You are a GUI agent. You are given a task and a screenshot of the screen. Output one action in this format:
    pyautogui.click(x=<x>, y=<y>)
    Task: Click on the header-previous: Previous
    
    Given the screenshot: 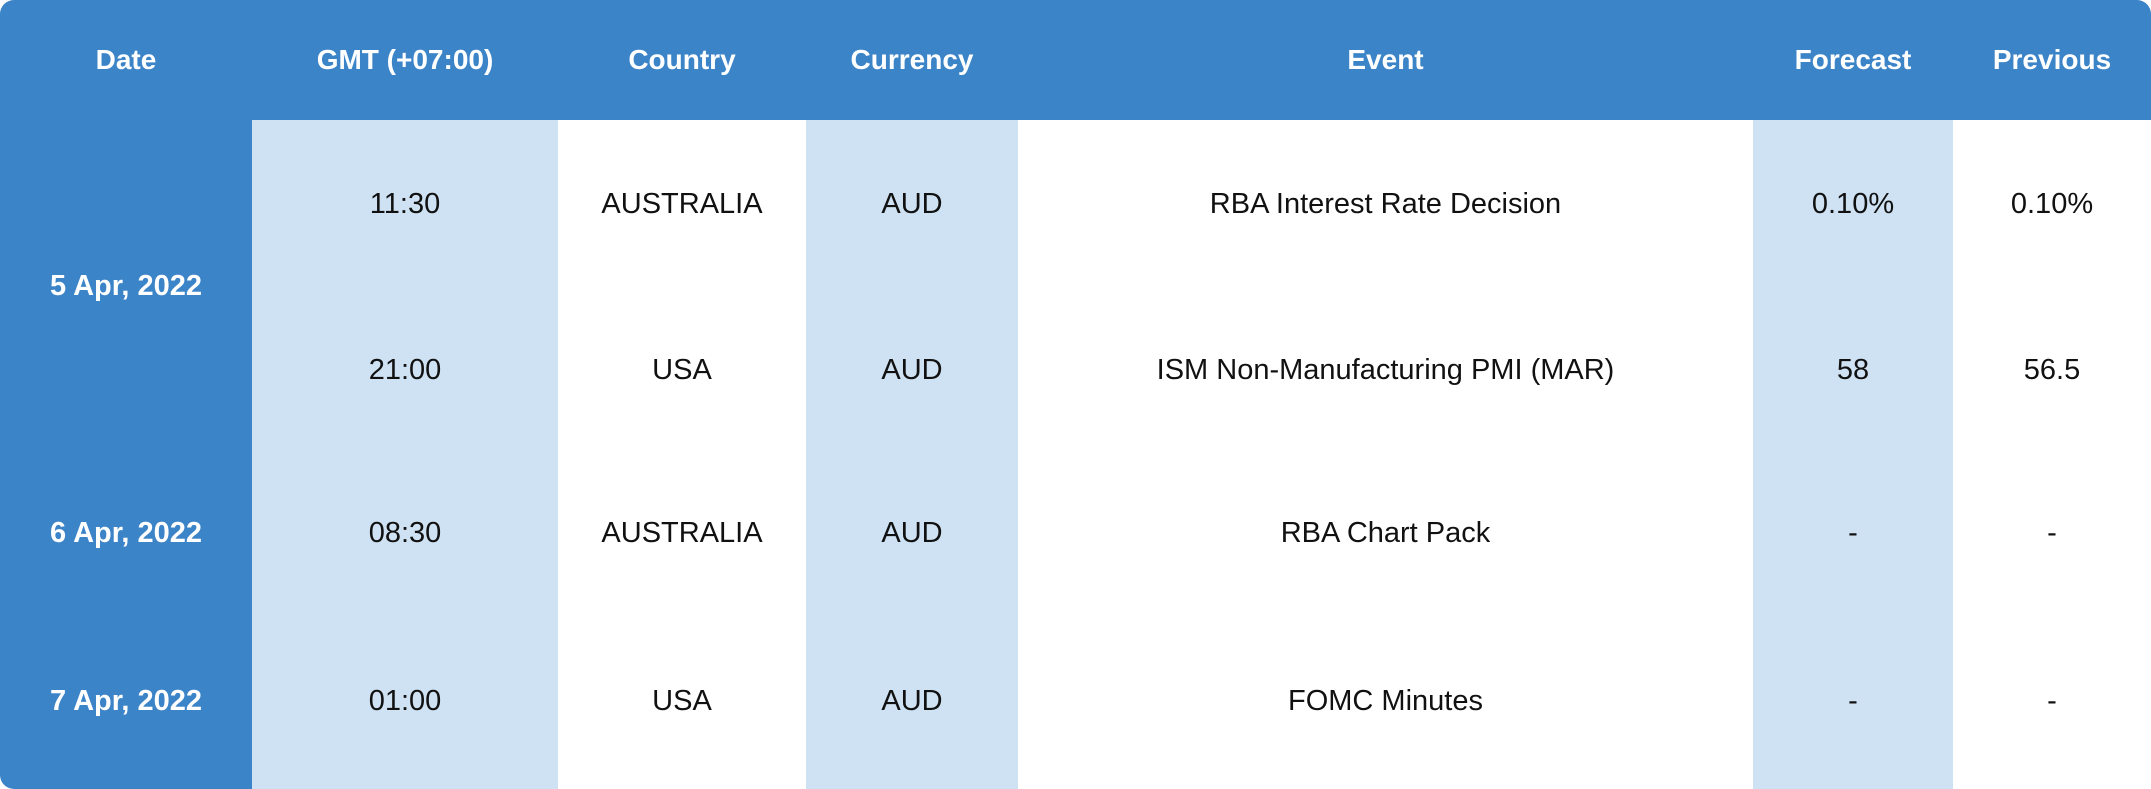 What is the action you would take?
    pyautogui.click(x=2052, y=60)
    